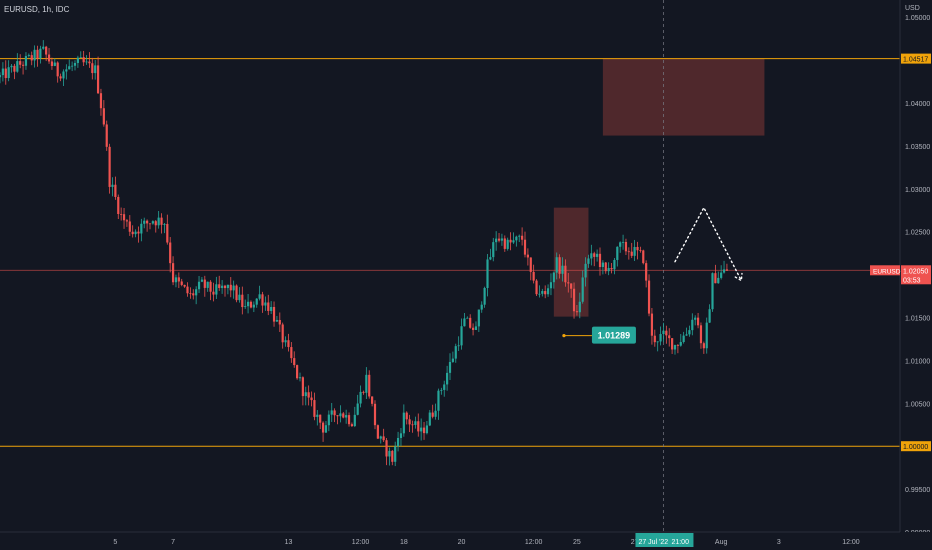 The image size is (932, 550). Describe the element at coordinates (917, 404) in the screenshot. I see `price-tick-label: 1.00500` at that location.